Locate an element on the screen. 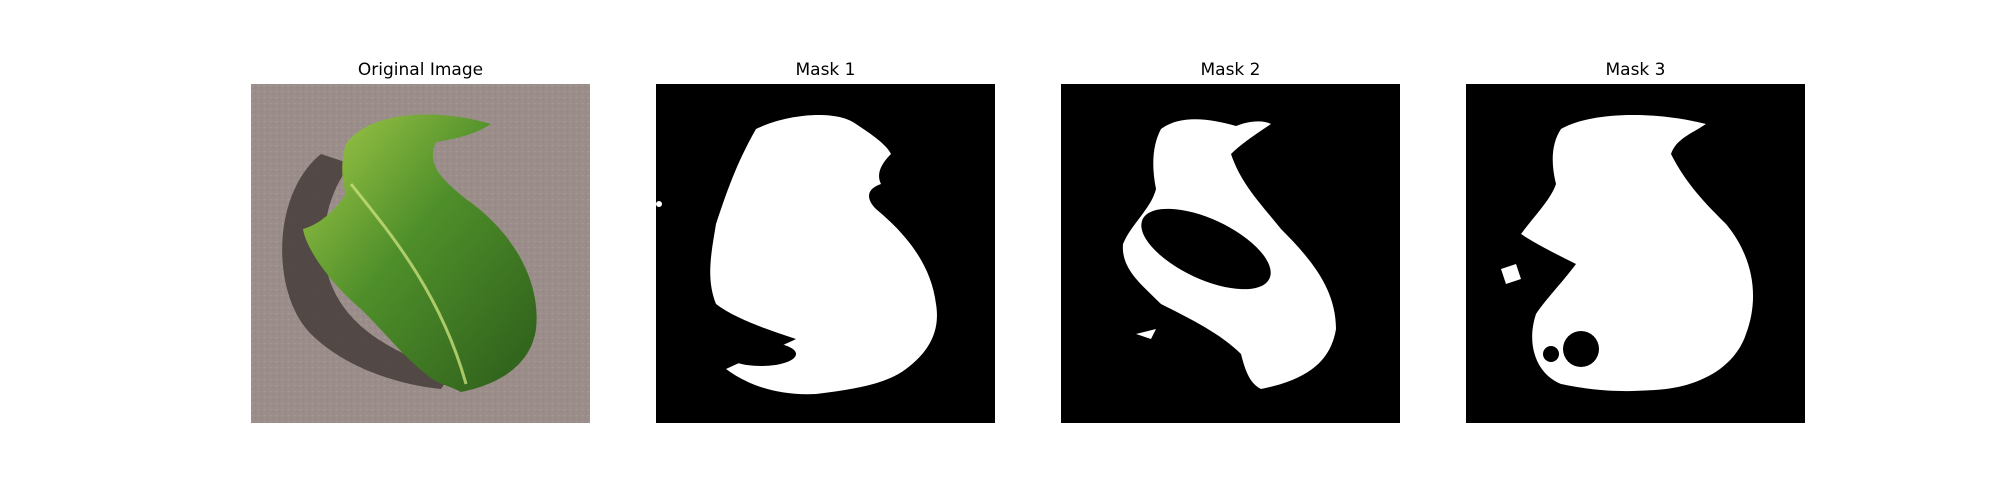 The height and width of the screenshot is (500, 2000). original-leaf-photo is located at coordinates (420, 253).